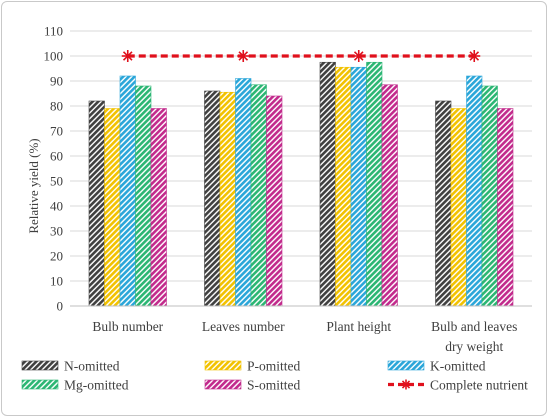 This screenshot has height=419, width=550. I want to click on y-tick-label: 70, so click(56, 131).